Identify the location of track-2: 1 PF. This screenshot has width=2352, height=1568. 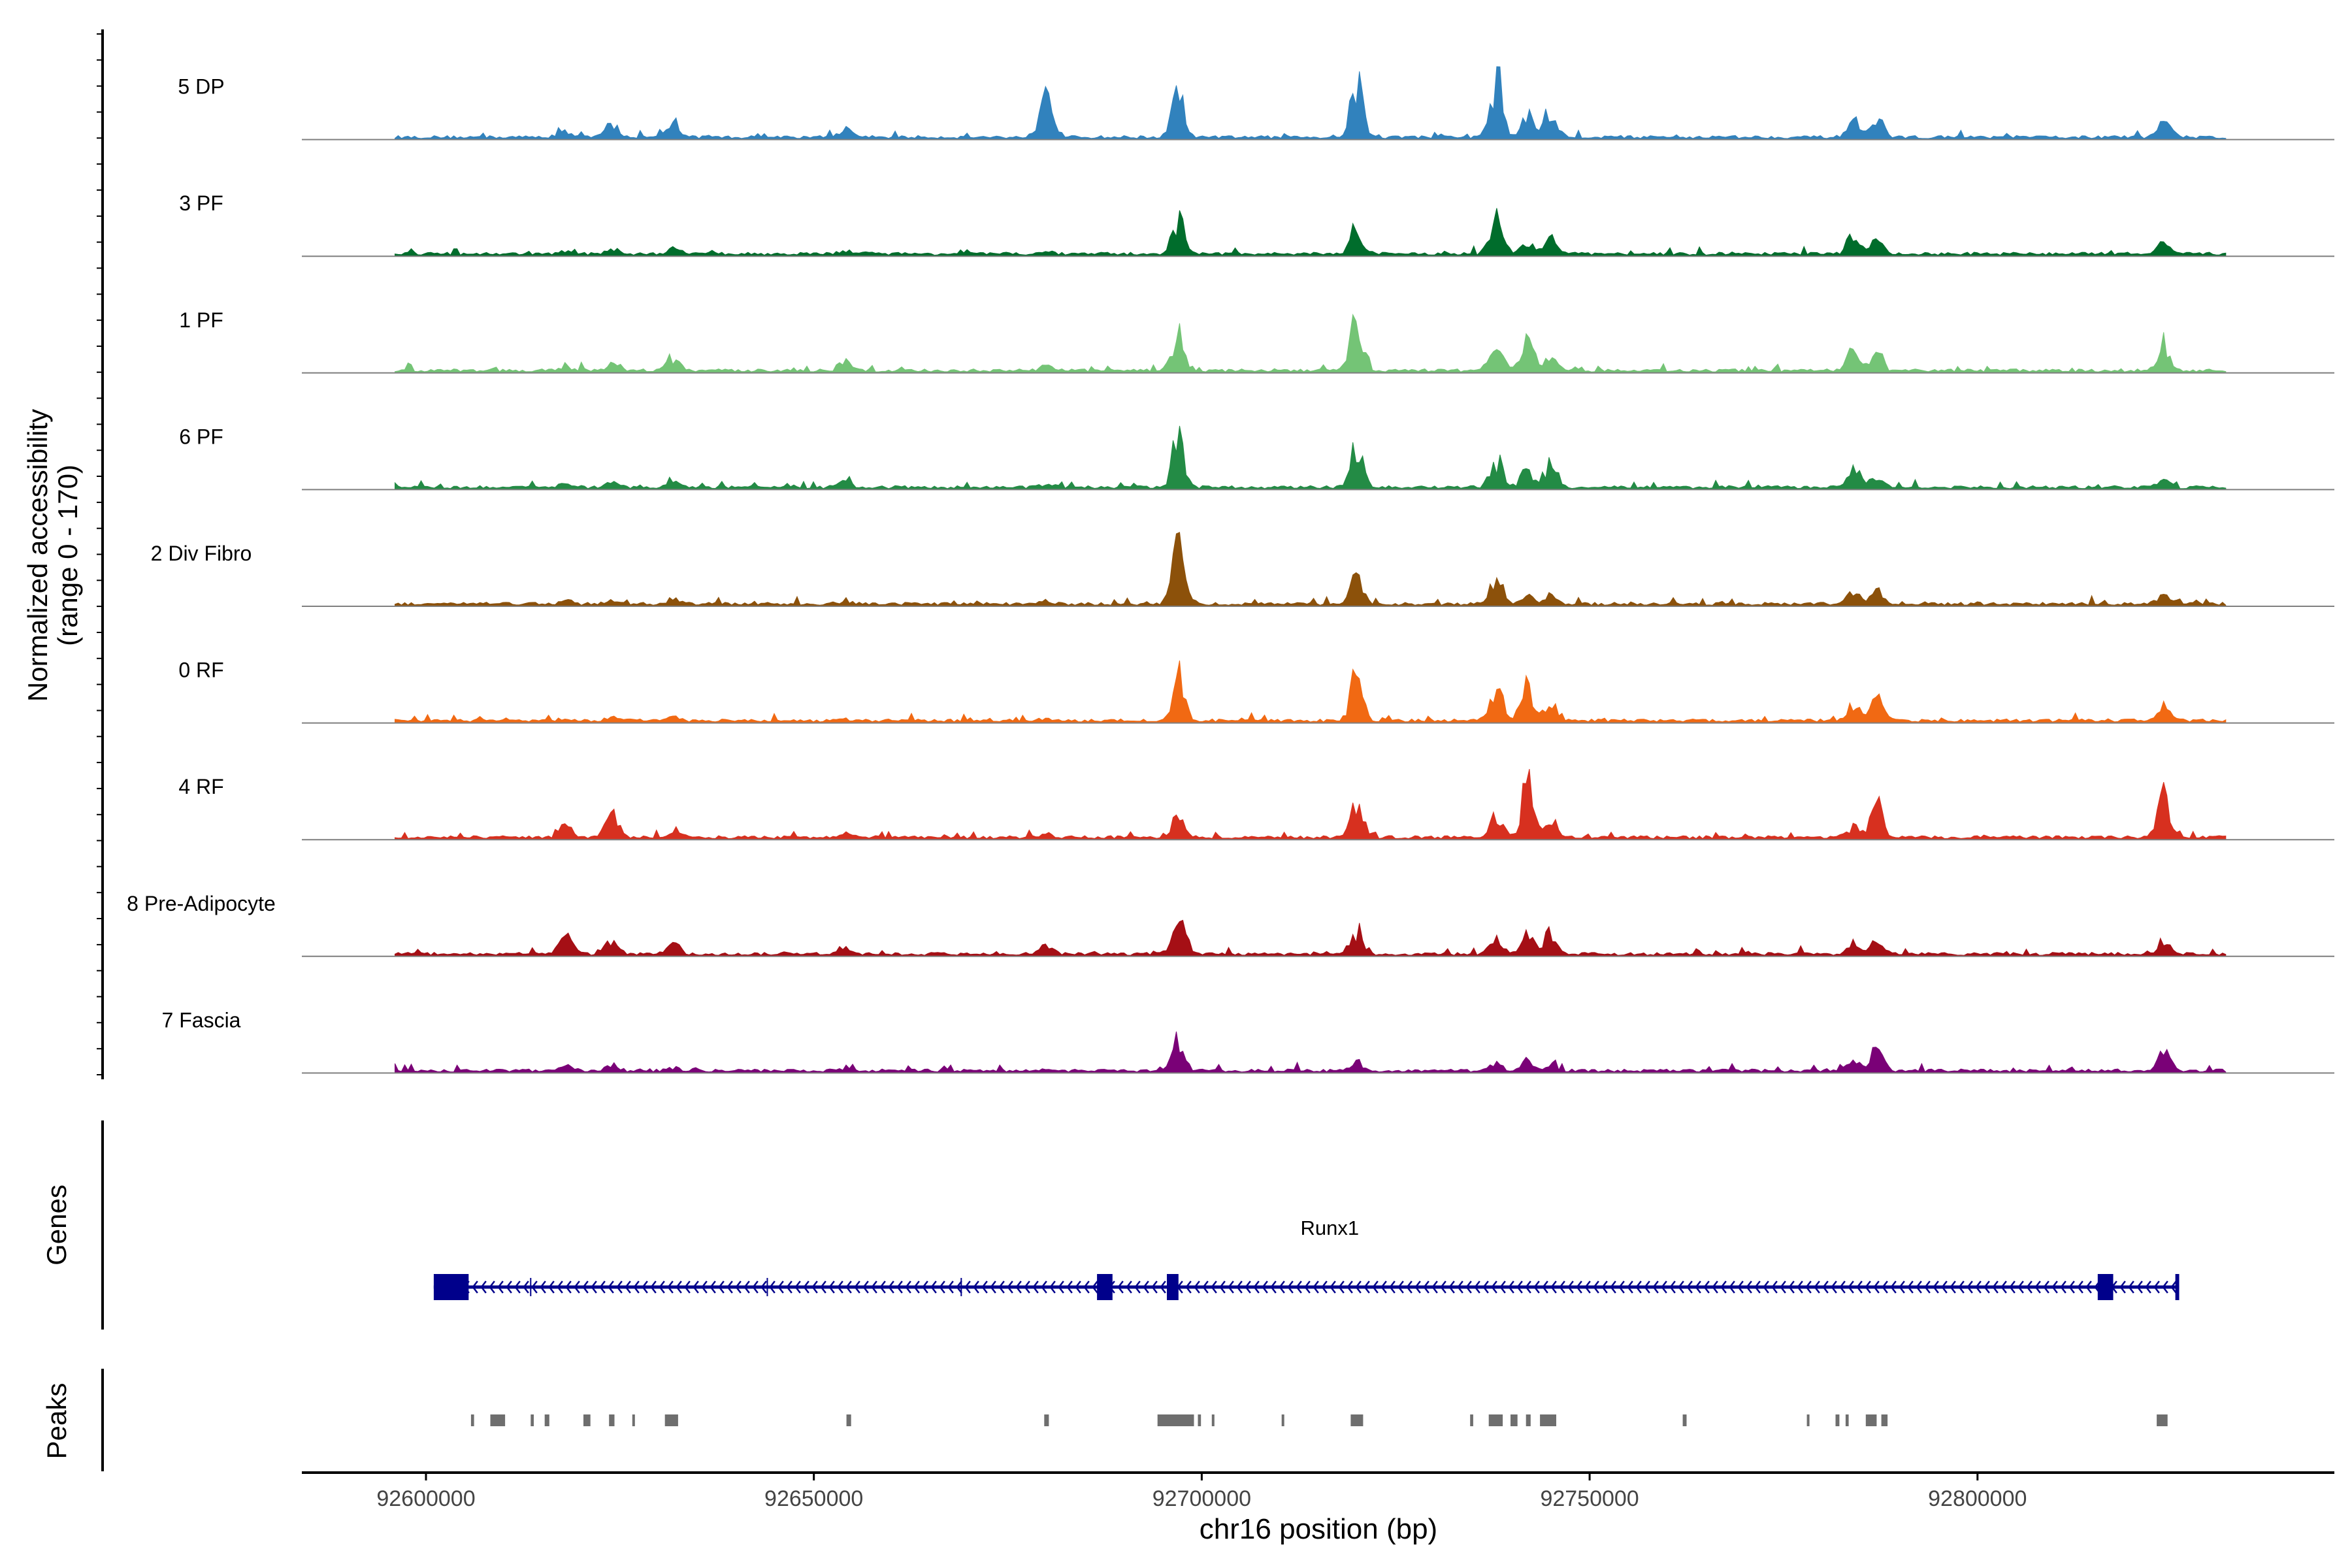
(1256, 341).